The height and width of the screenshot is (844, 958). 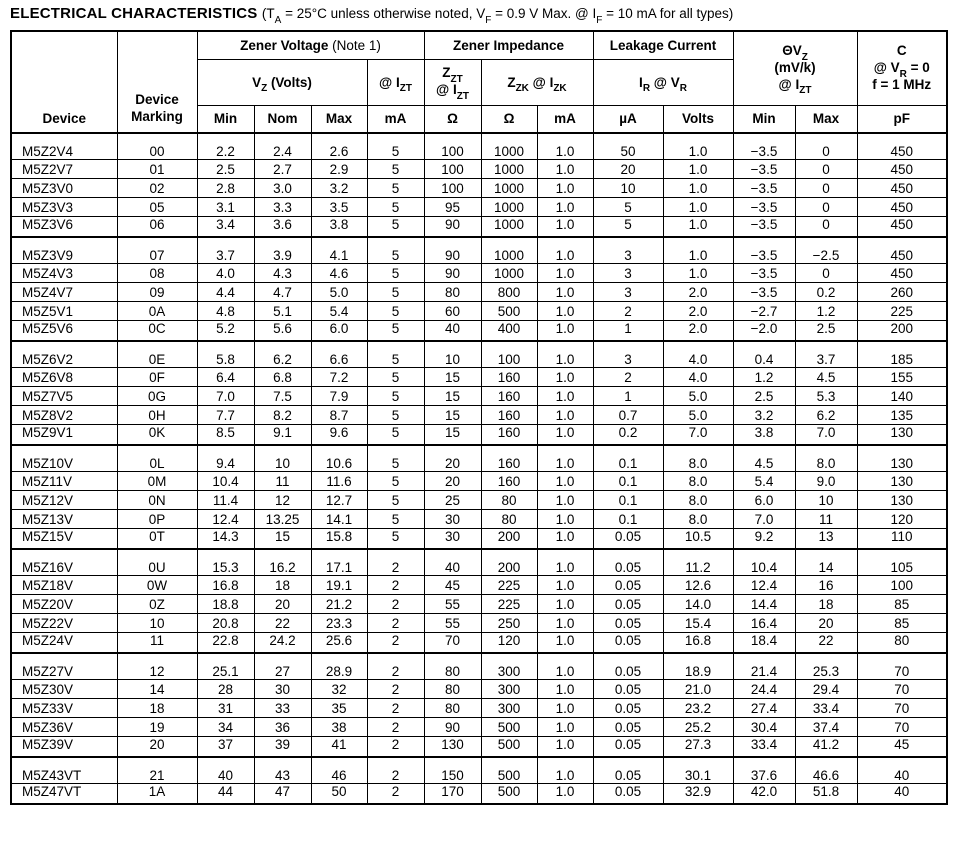 What do you see at coordinates (225, 727) in the screenshot?
I see `cell-vz-min: 34` at bounding box center [225, 727].